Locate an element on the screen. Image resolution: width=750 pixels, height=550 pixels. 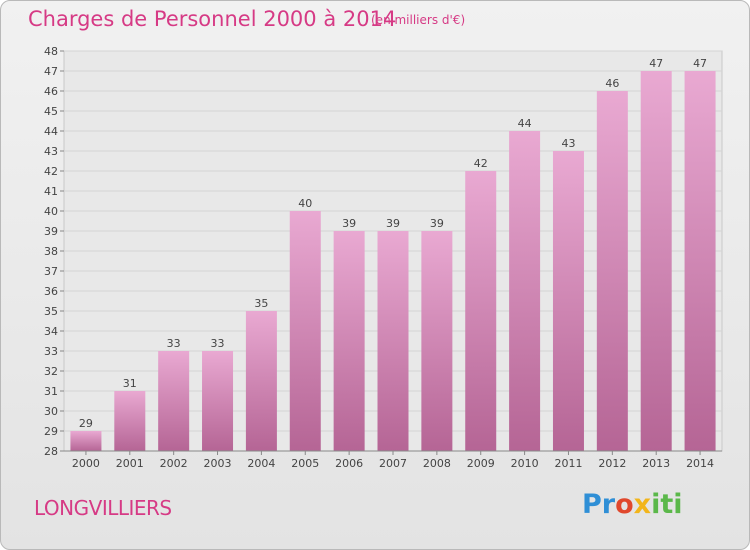
y-tick-label: 28 is located at coordinates (51, 451).